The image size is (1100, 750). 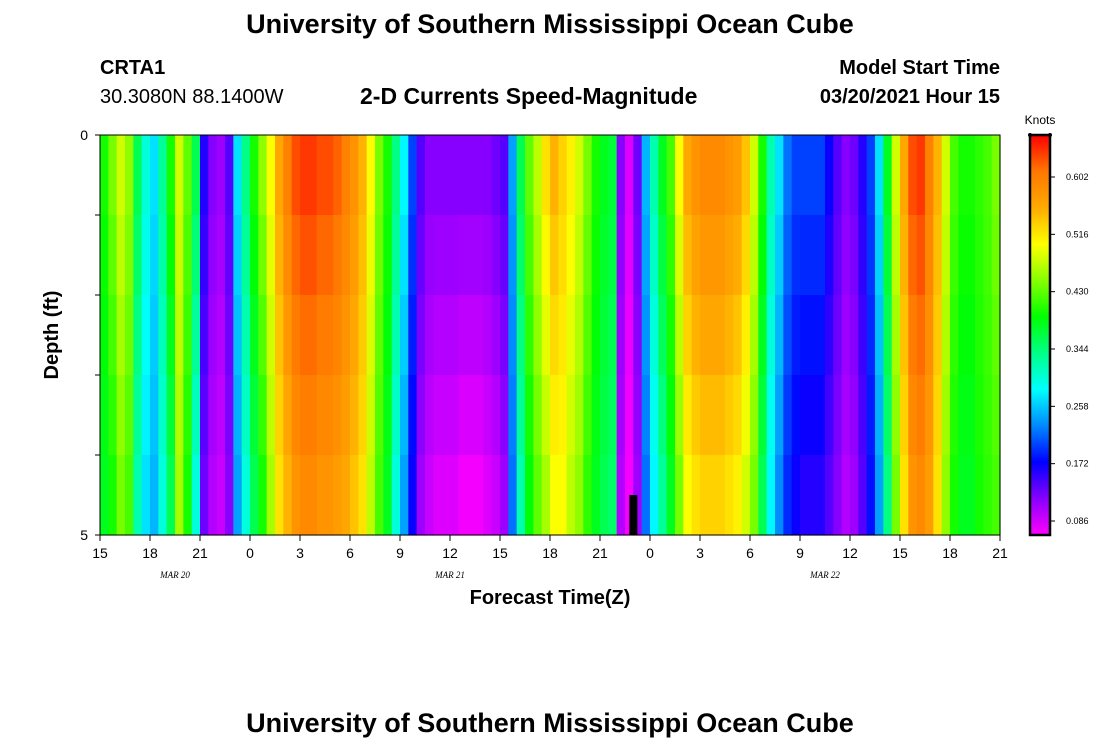 I want to click on plot-title: 2-D Currents Speed-Magnitude, so click(x=529, y=96).